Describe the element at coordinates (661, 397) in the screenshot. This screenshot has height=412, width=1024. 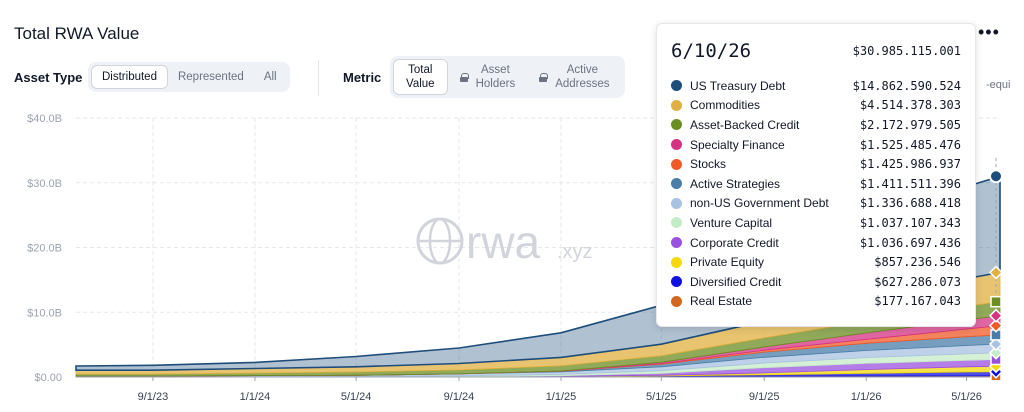
I see `x-tick-label: 5/1/25` at that location.